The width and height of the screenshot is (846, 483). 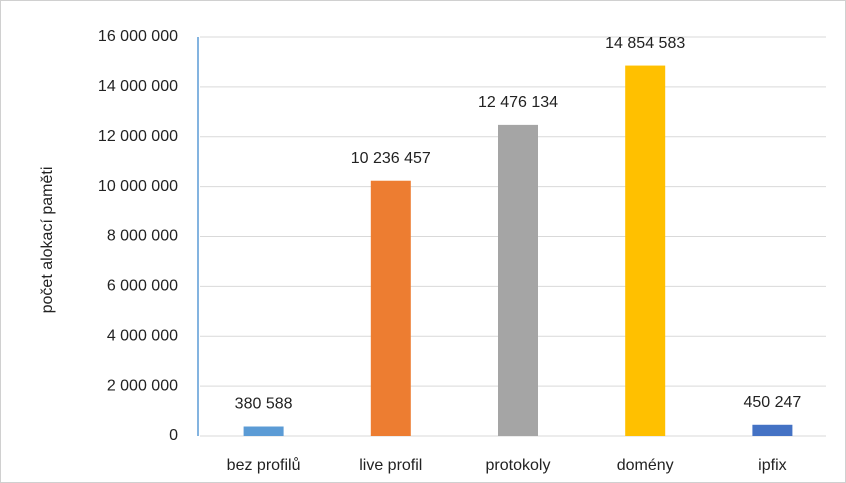 What do you see at coordinates (645, 465) in the screenshot?
I see `x-tick-label: domény` at bounding box center [645, 465].